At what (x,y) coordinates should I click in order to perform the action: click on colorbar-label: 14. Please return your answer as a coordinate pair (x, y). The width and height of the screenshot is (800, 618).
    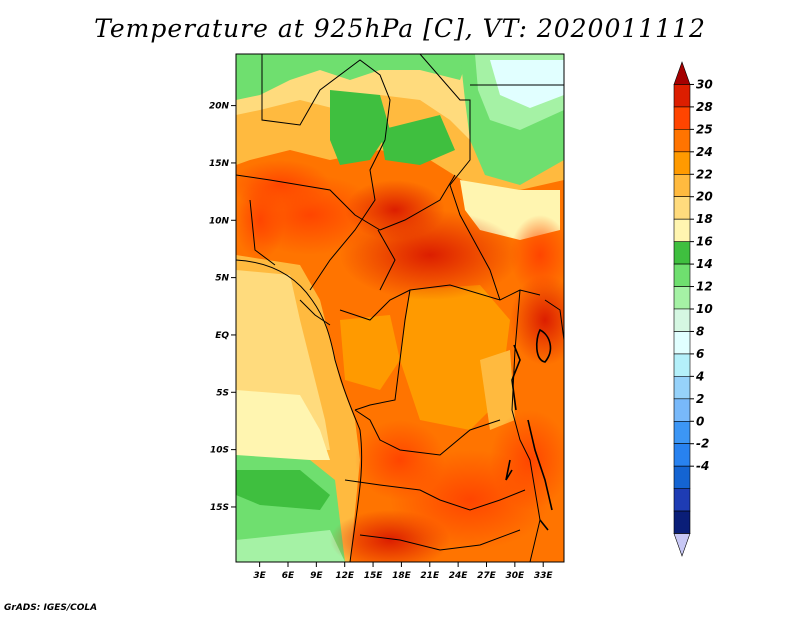
    Looking at the image, I should click on (704, 264).